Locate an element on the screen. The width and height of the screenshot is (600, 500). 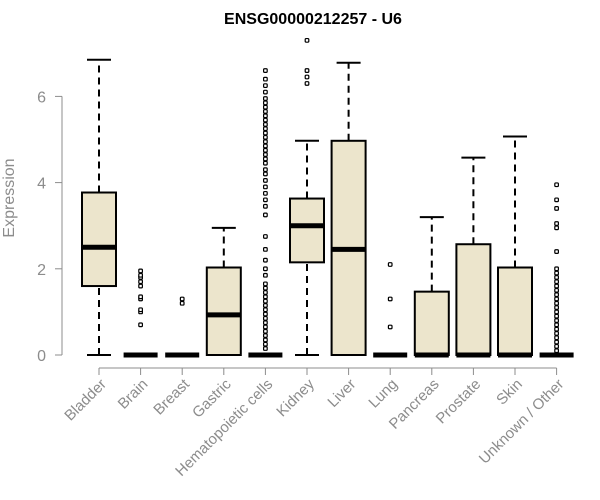
box-group-skin is located at coordinates (515, 246).